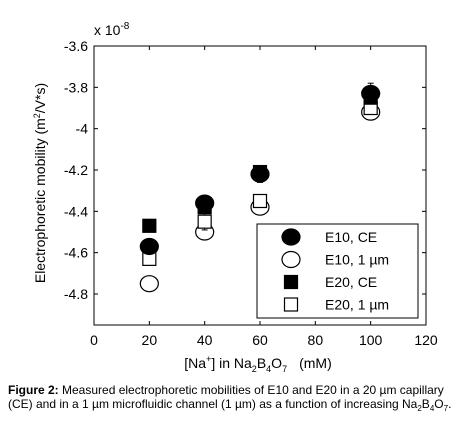 The height and width of the screenshot is (439, 460). What do you see at coordinates (76, 211) in the screenshot?
I see `y-tick-label: -4.4` at bounding box center [76, 211].